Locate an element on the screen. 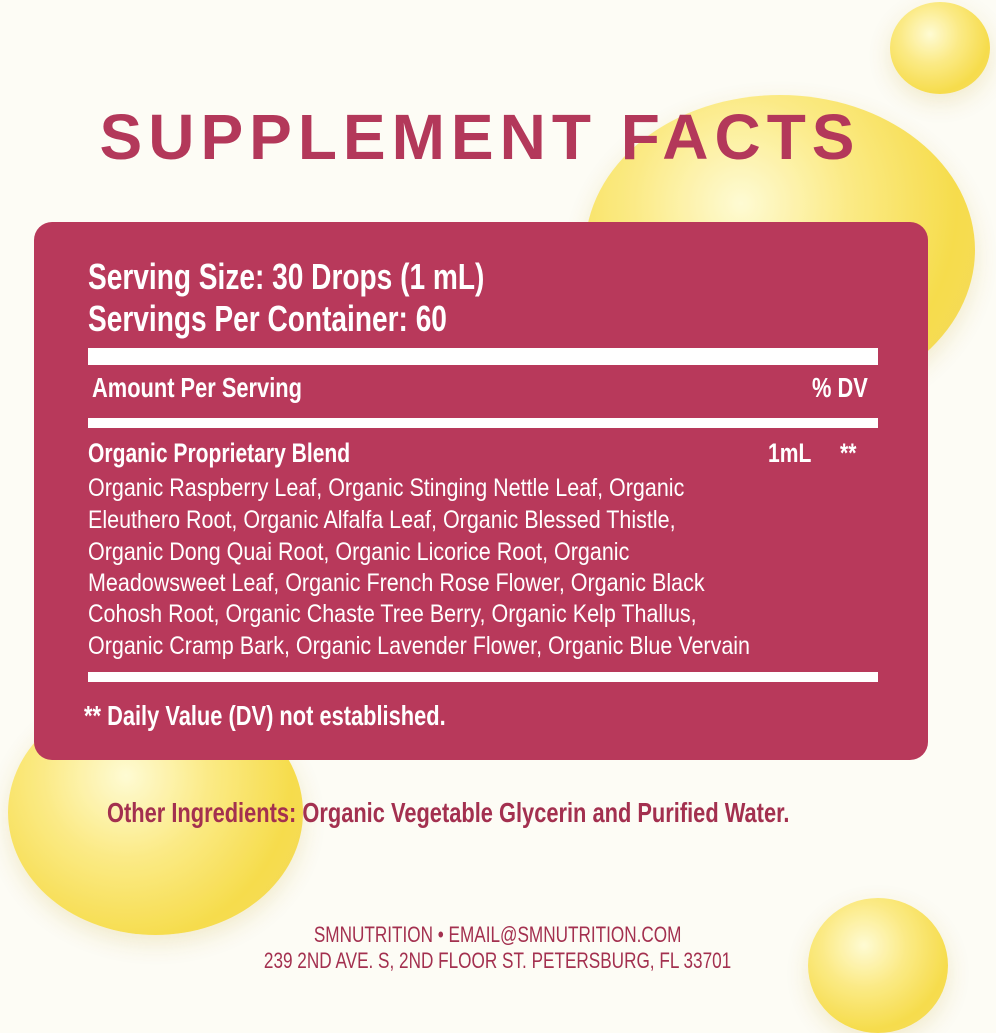 The width and height of the screenshot is (996, 1033). footer-contact: SMNUTRITION • EMAIL@SMNUTRITION.COM is located at coordinates (498, 934).